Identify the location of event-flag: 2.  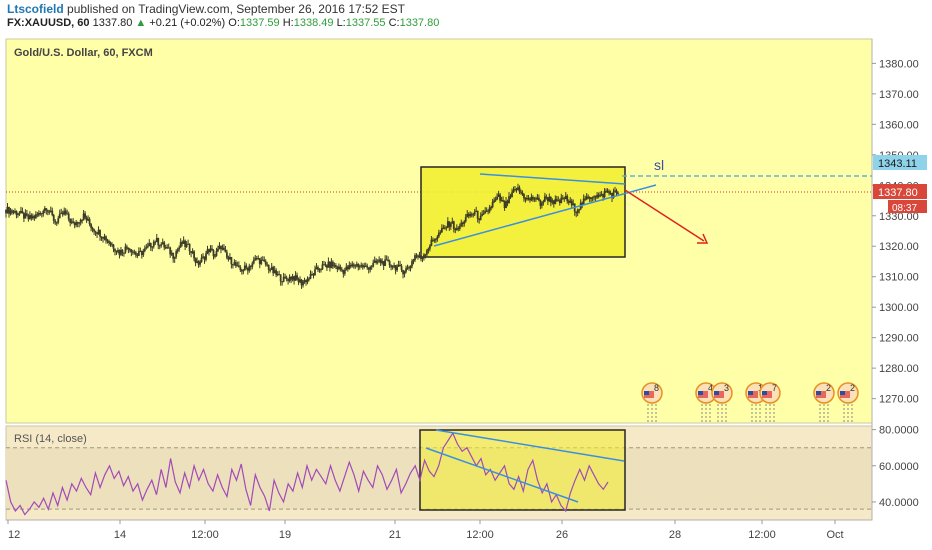
(824, 402).